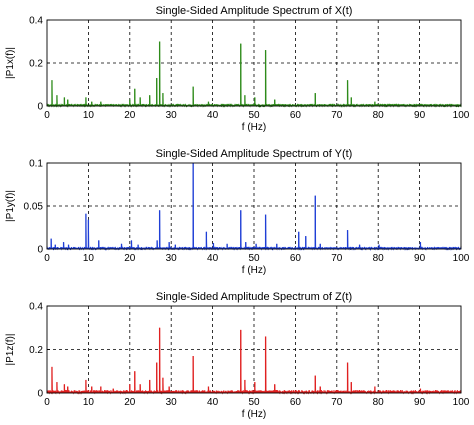 Image resolution: width=474 pixels, height=425 pixels. I want to click on y-tick-label: 0.05, so click(34, 207).